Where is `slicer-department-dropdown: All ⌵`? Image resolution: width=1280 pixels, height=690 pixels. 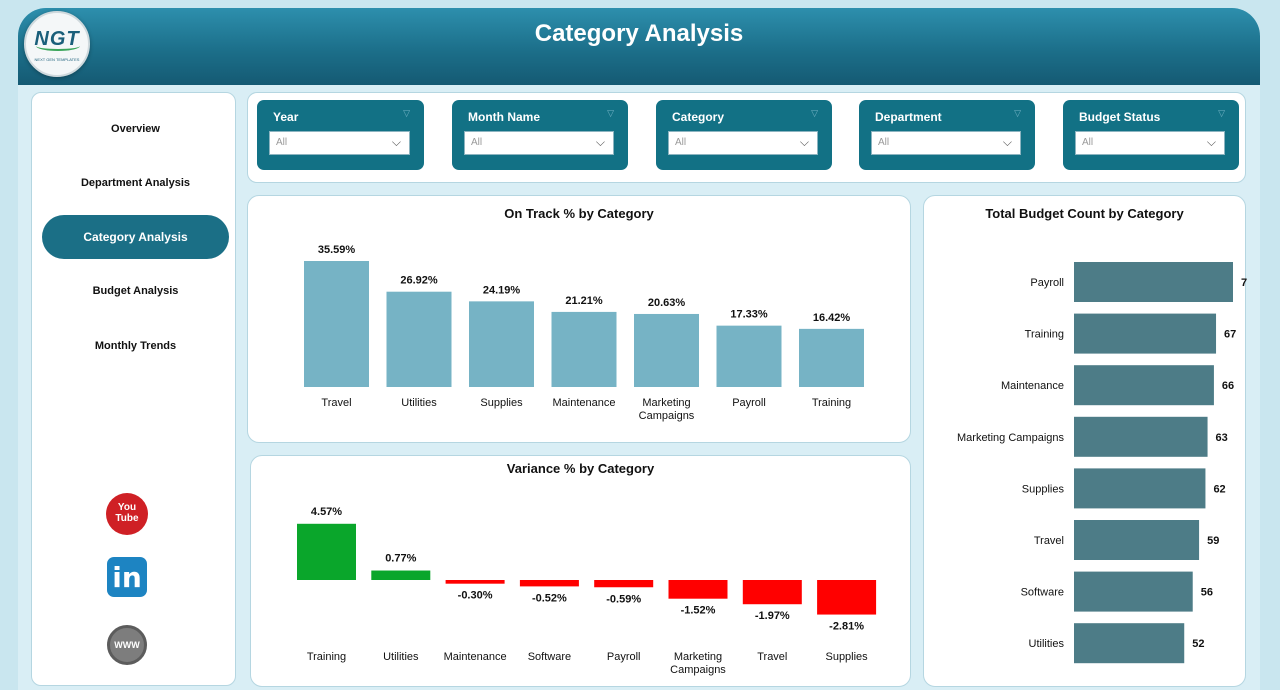
slicer-department-dropdown: All ⌵ is located at coordinates (946, 143).